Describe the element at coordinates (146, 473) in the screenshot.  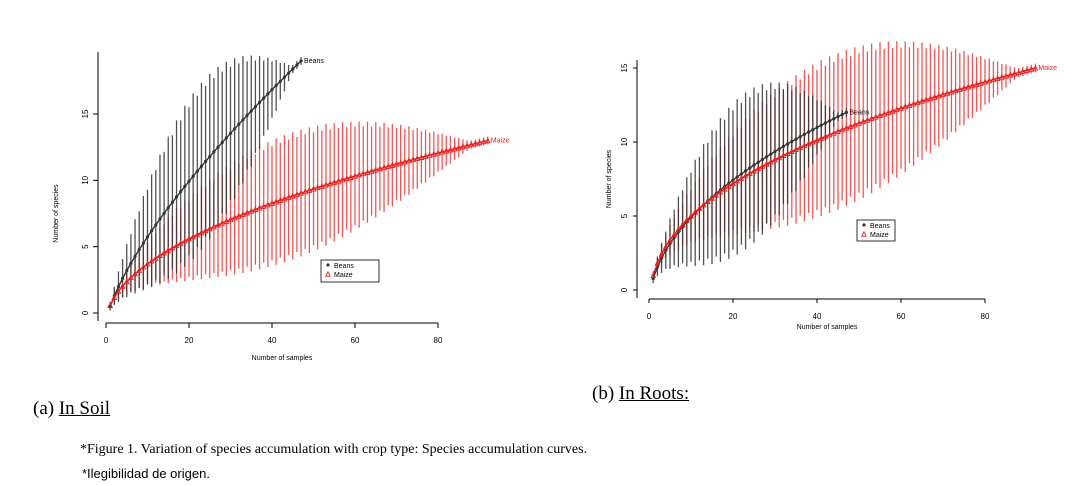
I see `figure-note: *Ilegibilidad de origen.` at that location.